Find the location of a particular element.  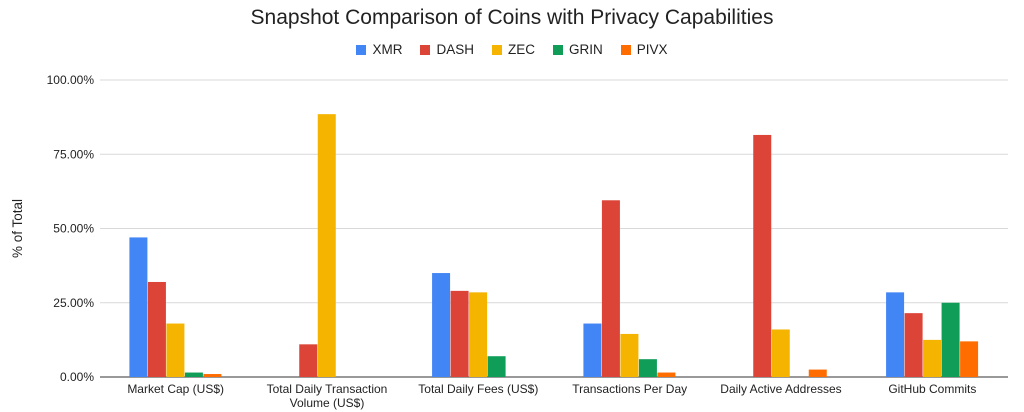

legend-item-grin: GRIN is located at coordinates (578, 49).